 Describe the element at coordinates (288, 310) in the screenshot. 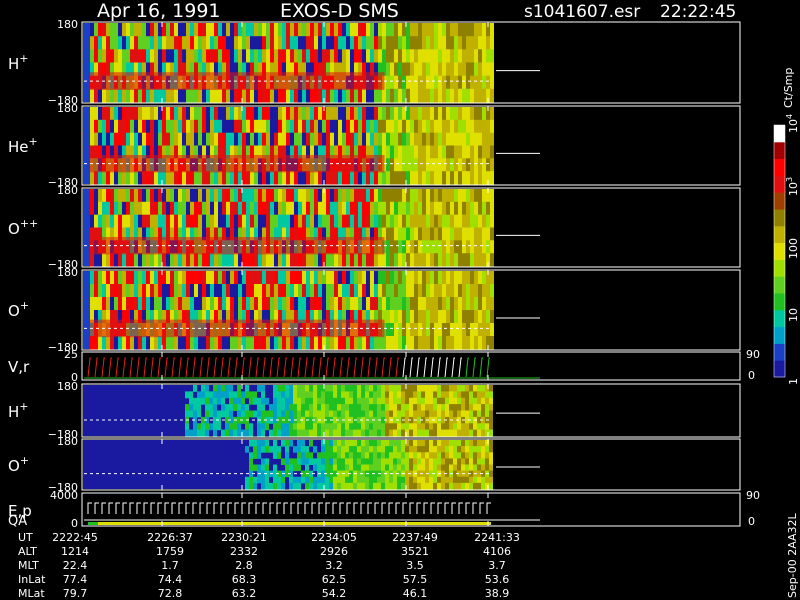

I see `spectrogram-image` at that location.